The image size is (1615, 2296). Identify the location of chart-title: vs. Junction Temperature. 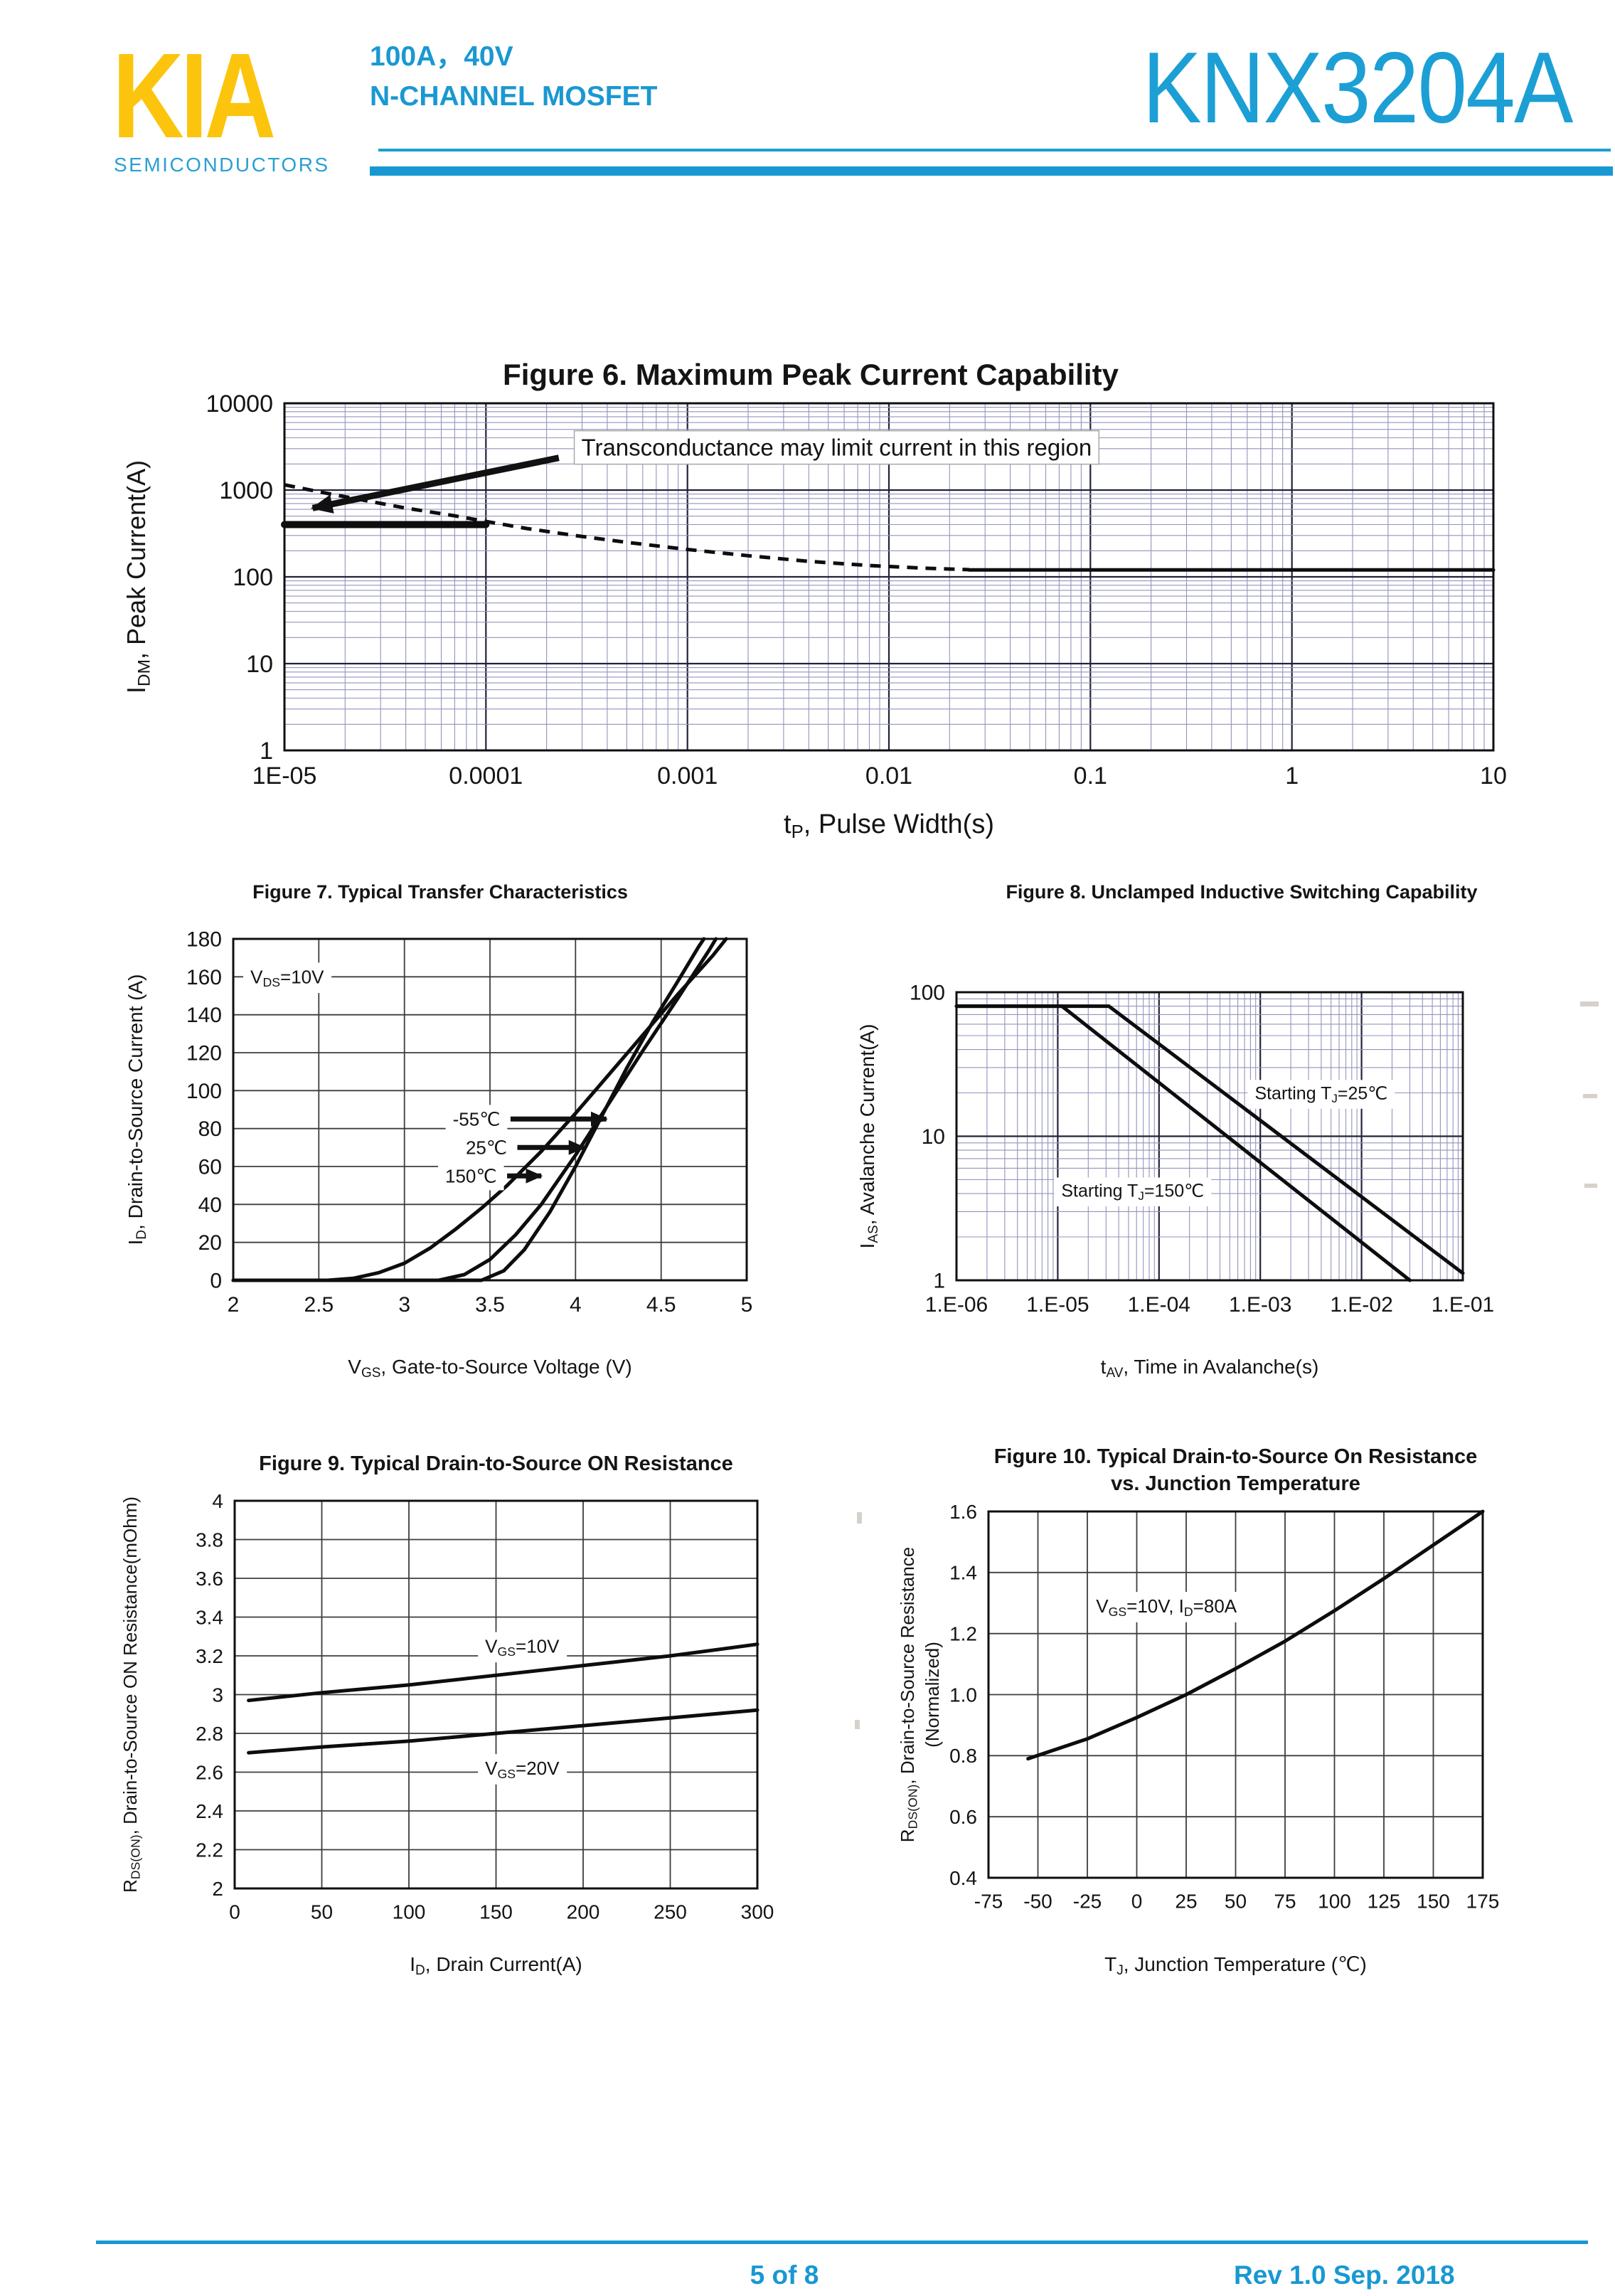
(1235, 1483).